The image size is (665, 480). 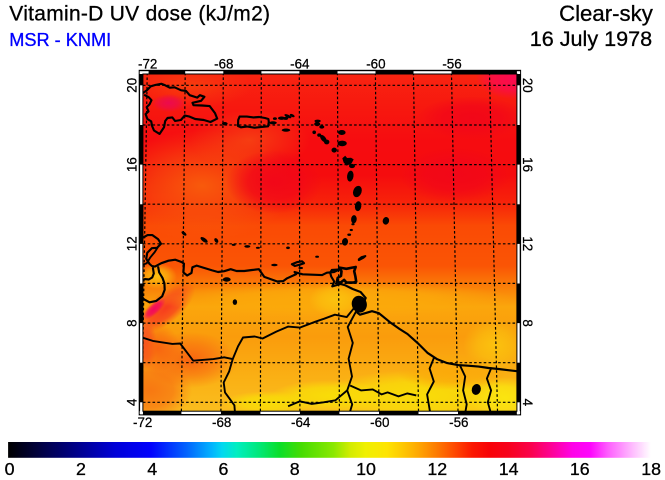 What do you see at coordinates (591, 38) in the screenshot?
I see `svg-text: 16 July 1978` at bounding box center [591, 38].